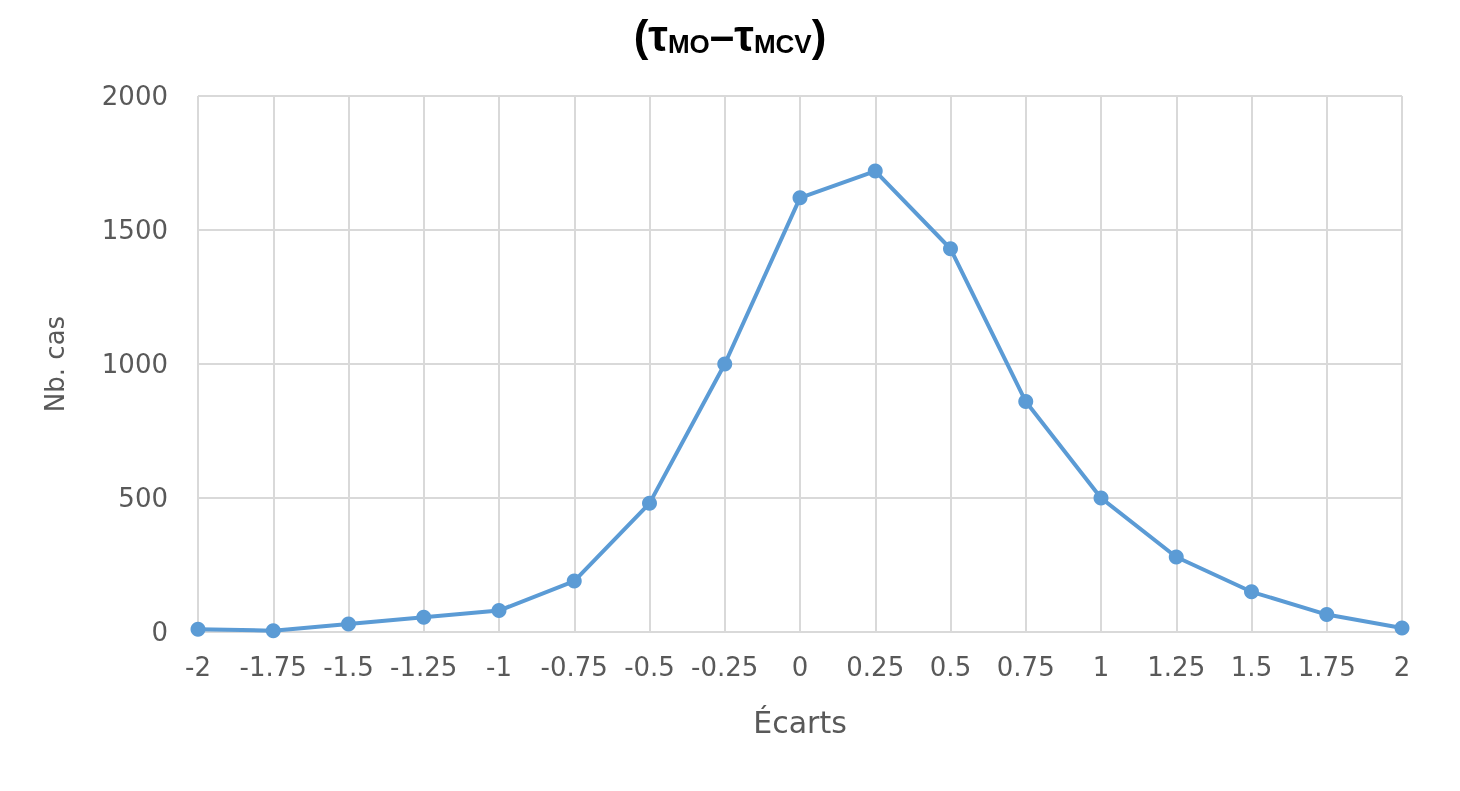 This screenshot has height=791, width=1460. I want to click on x-tick-label: -1.75, so click(273, 667).